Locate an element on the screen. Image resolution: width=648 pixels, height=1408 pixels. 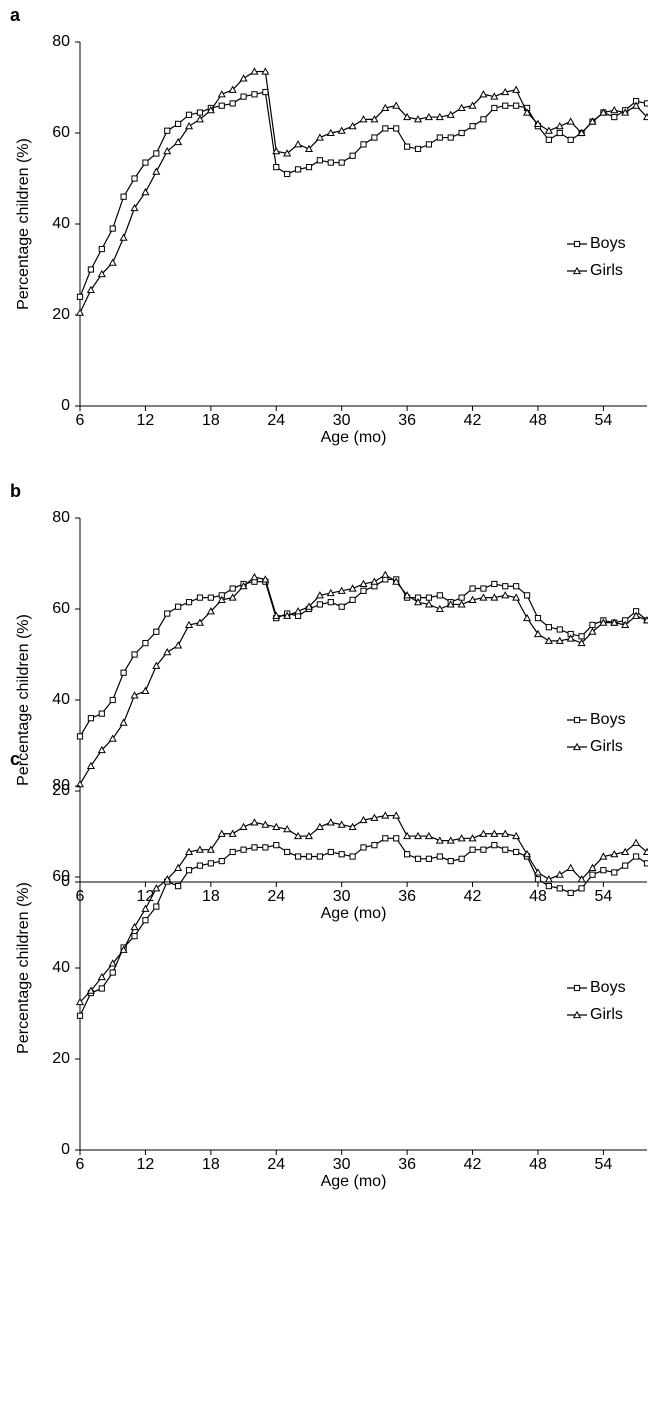
panel-label: a is located at coordinates (15, 15).